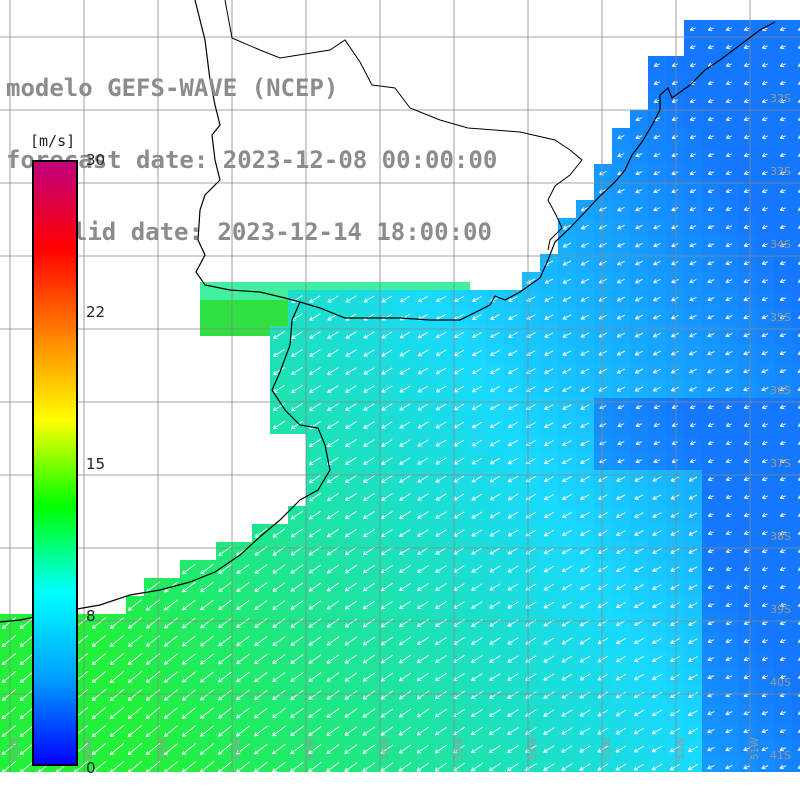  What do you see at coordinates (681, 748) in the screenshot?
I see `longitude-label: 52W` at bounding box center [681, 748].